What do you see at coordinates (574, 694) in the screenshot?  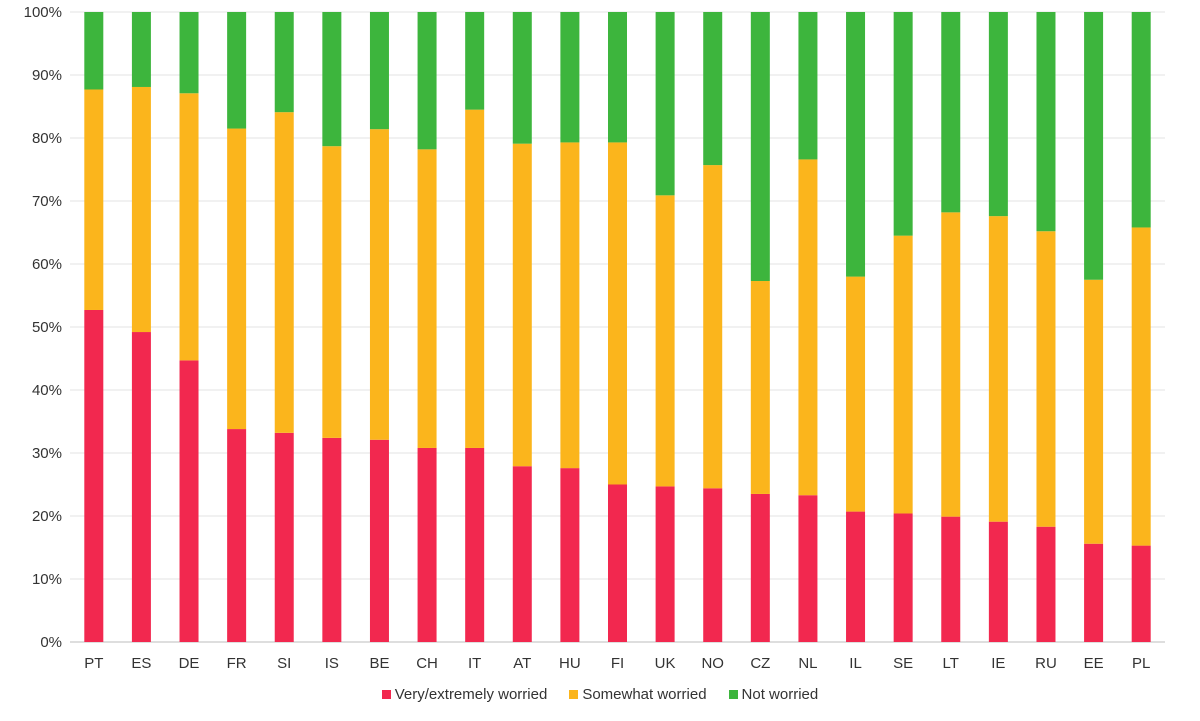 I see `legend-swatch-somewhat-worried` at bounding box center [574, 694].